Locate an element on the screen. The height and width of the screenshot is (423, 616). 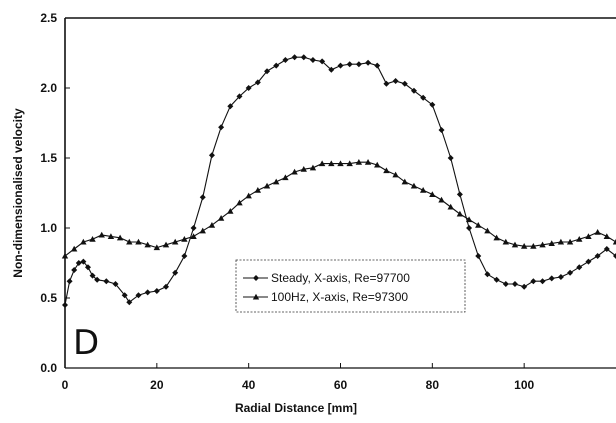
x-axis-ticks: 0 20 40 60 80 100 is located at coordinates (298, 377).